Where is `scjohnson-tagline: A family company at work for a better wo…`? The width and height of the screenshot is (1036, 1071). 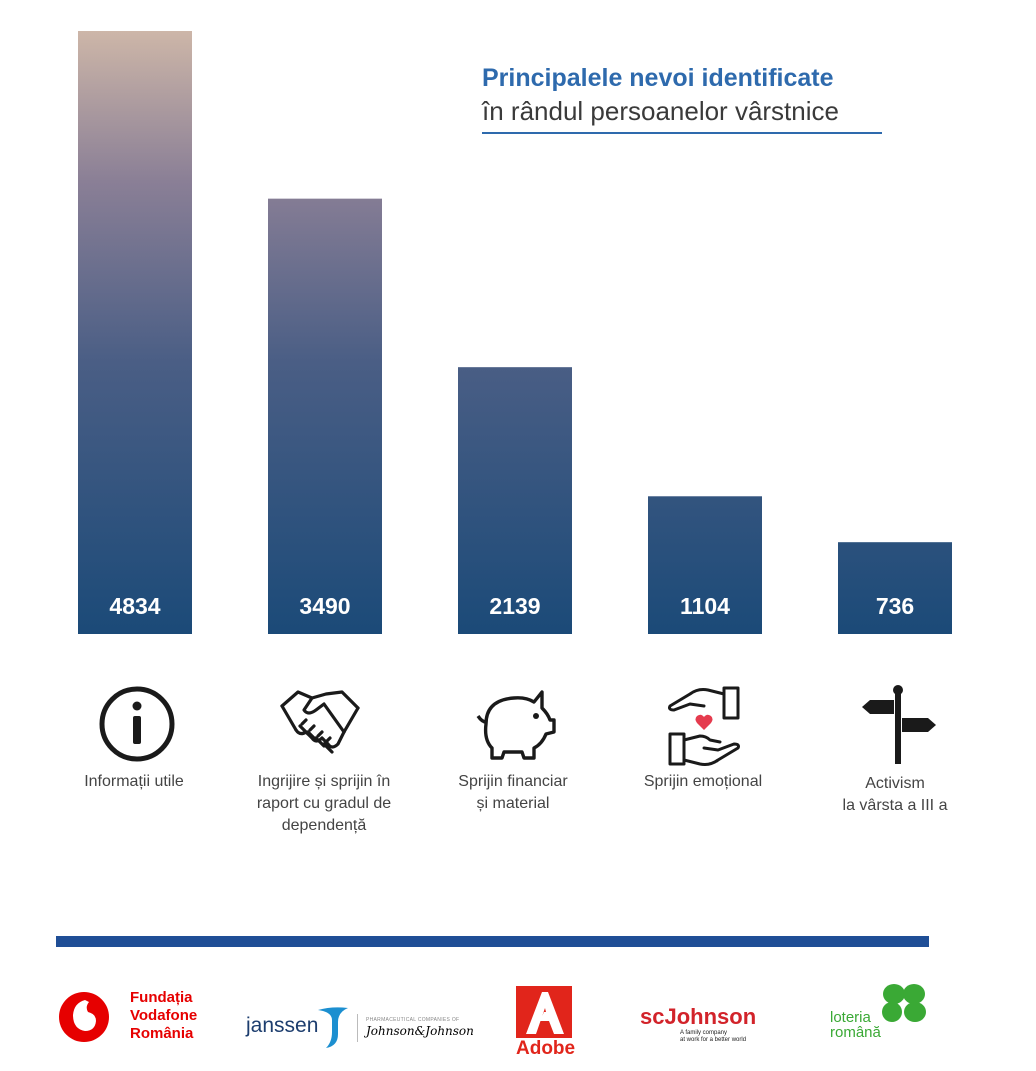 scjohnson-tagline: A family company at work for a better wo… is located at coordinates (713, 1037).